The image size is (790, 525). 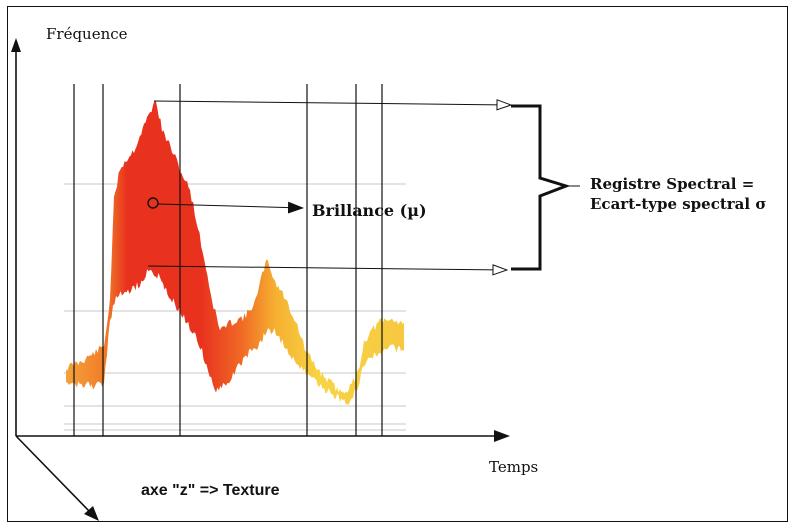 What do you see at coordinates (672, 184) in the screenshot?
I see `register-label-line1: Registre Spectral =` at bounding box center [672, 184].